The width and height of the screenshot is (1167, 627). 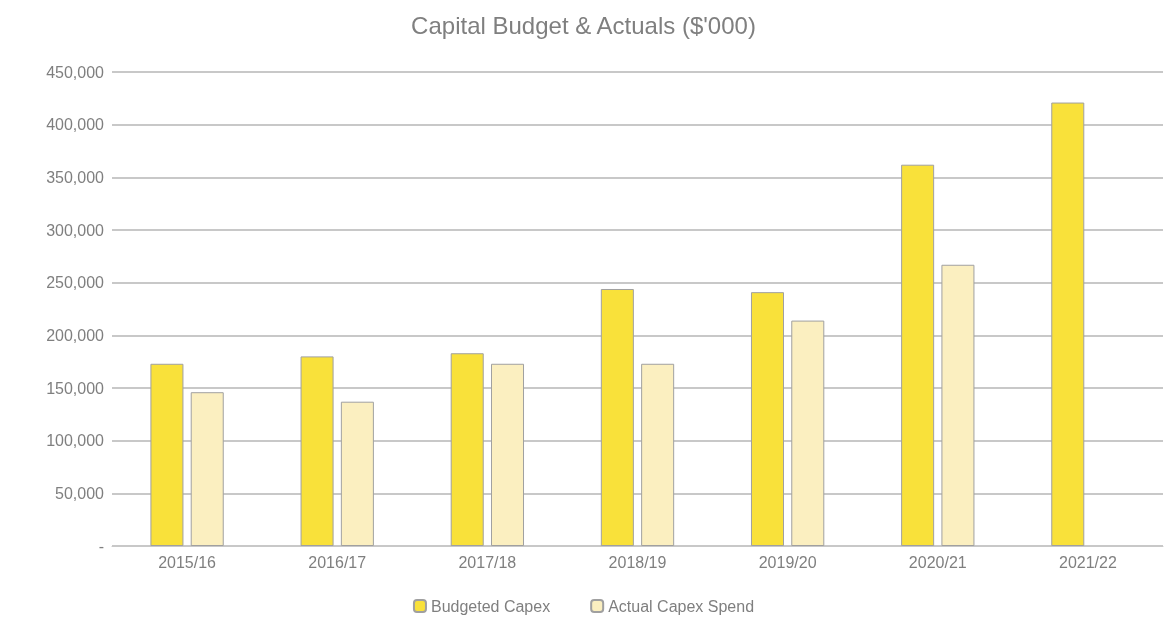 What do you see at coordinates (583, 25) in the screenshot?
I see `chart-title: Capital Budget & Actuals ($'000)` at bounding box center [583, 25].